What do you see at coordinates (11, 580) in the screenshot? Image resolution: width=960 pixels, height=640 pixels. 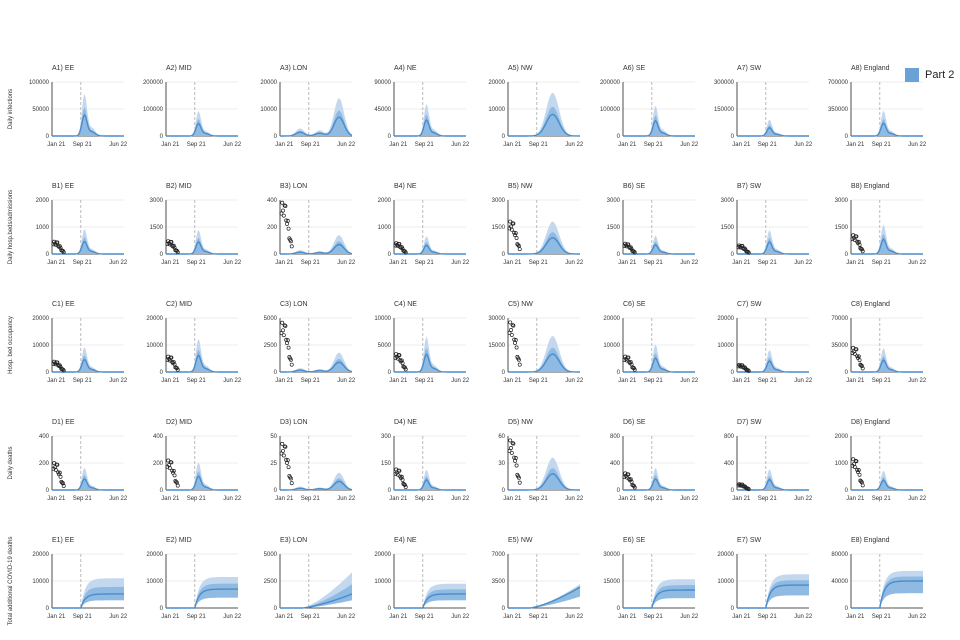 I see `row-ylabel: Total additional COVID-19 deaths` at bounding box center [11, 580].